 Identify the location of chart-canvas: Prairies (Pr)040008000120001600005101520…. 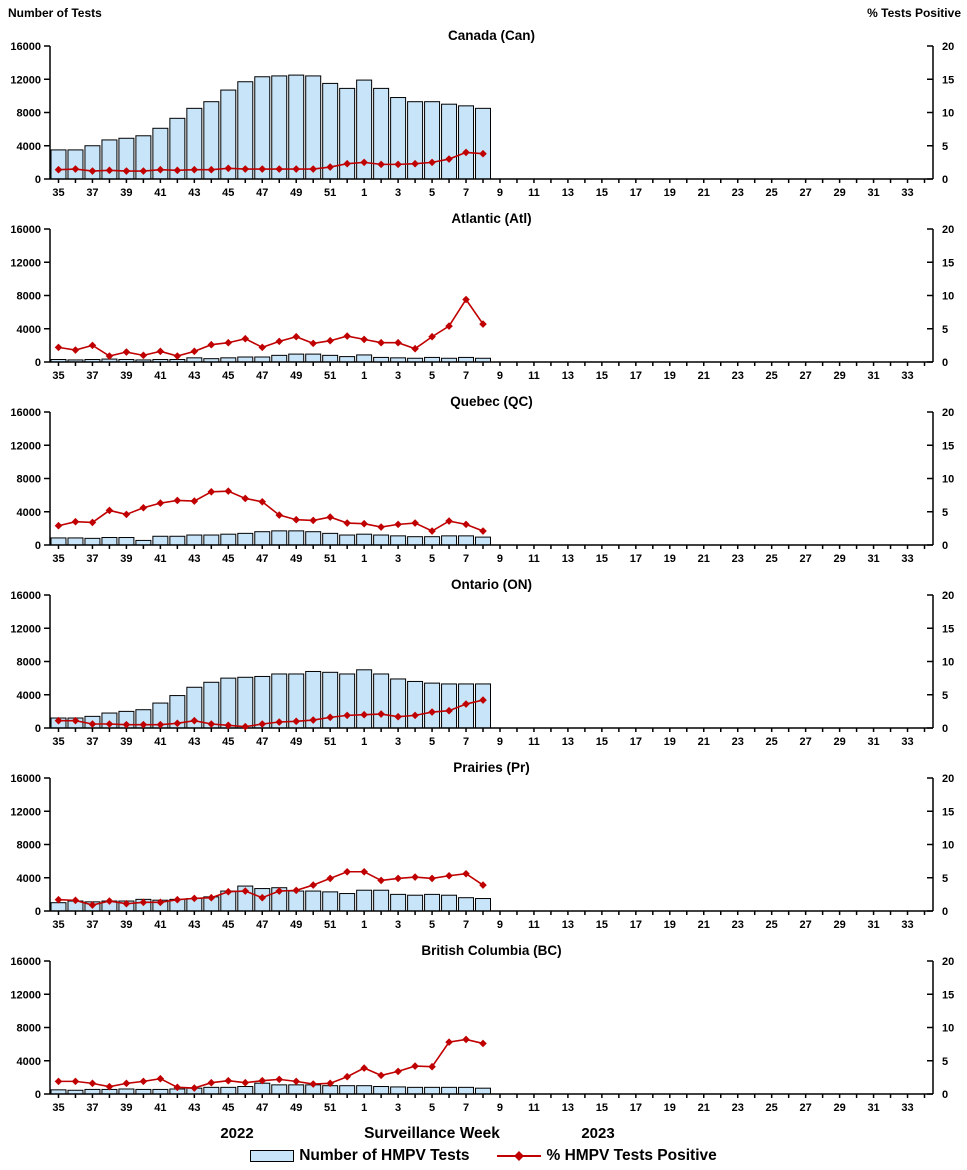
(482, 845).